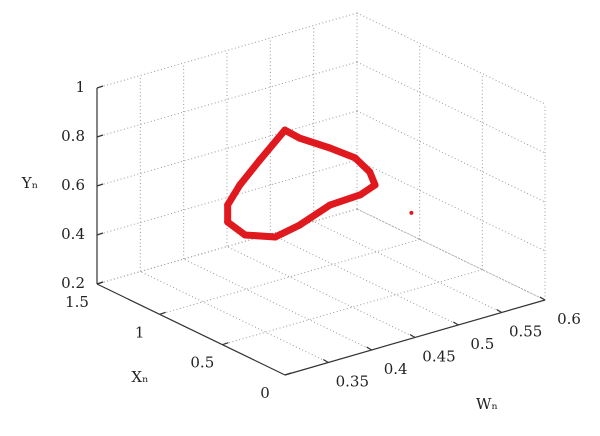  What do you see at coordinates (487, 404) in the screenshot?
I see `z-axis-label: Wₙ` at bounding box center [487, 404].